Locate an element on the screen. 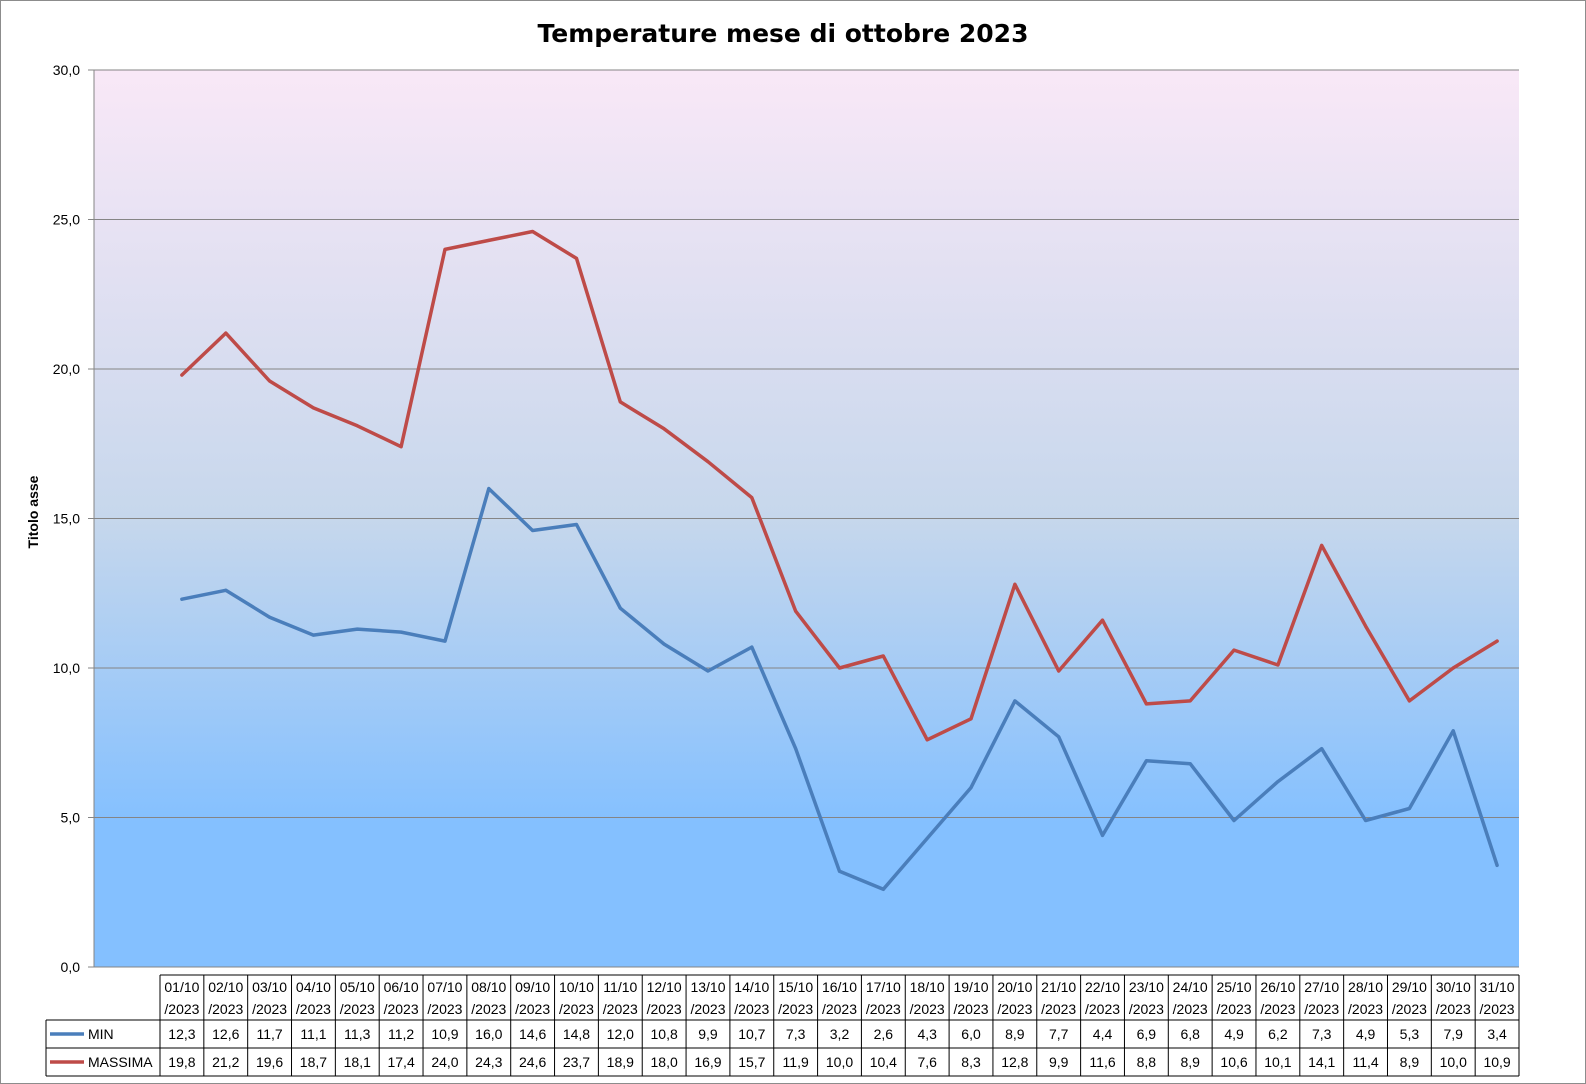 The height and width of the screenshot is (1084, 1586). y-tick-label: 25,0 is located at coordinates (66, 220).